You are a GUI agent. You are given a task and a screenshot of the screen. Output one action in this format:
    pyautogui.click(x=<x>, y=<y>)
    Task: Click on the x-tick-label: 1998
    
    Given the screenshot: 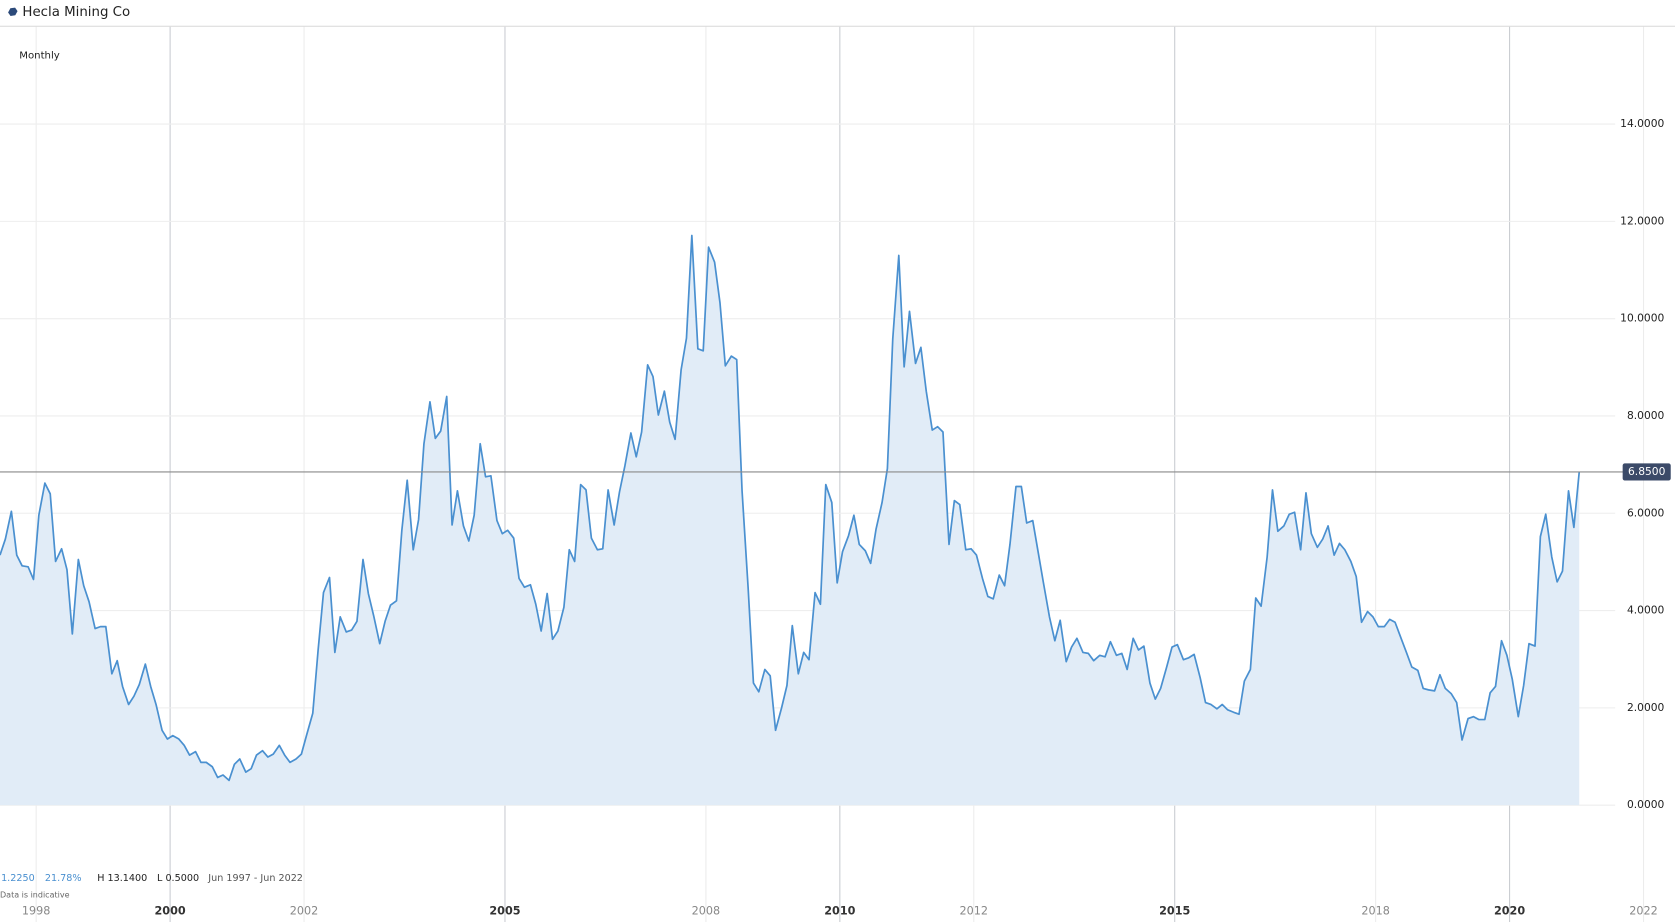 What is the action you would take?
    pyautogui.click(x=36, y=910)
    